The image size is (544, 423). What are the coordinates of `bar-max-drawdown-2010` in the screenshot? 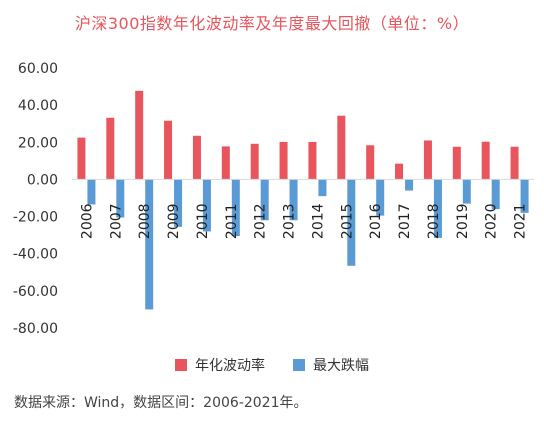 It's located at (206, 205).